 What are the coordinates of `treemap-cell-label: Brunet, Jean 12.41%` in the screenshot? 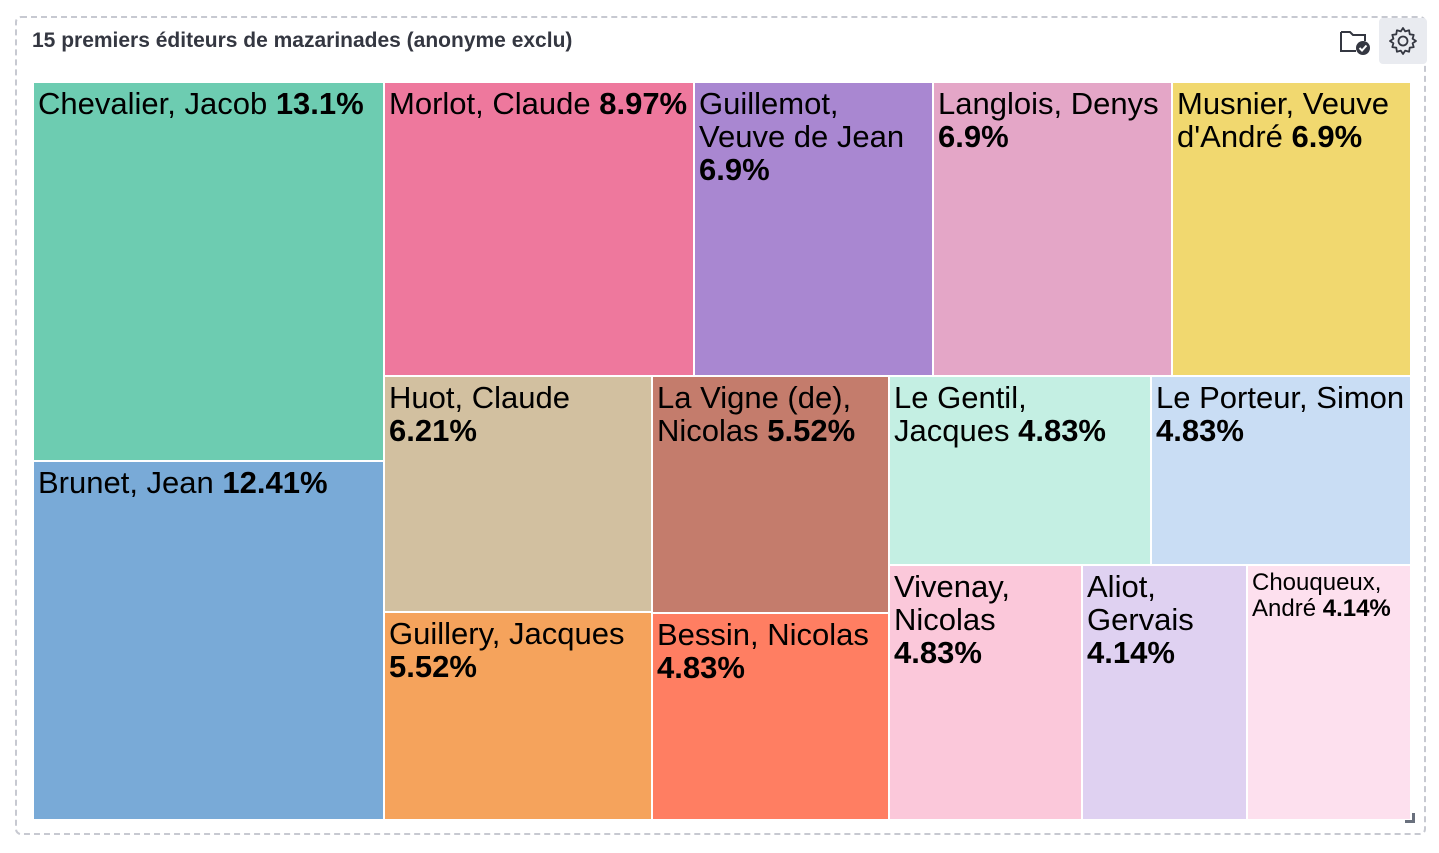 It's located at (208, 482).